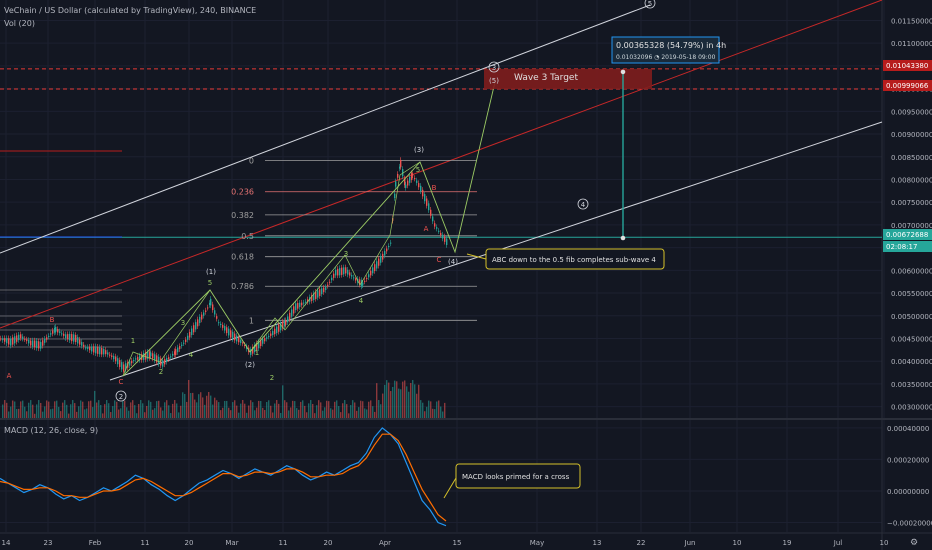 The width and height of the screenshot is (932, 550). What do you see at coordinates (907, 86) in the screenshot?
I see `price-badge-label: 0.00999066` at bounding box center [907, 86].